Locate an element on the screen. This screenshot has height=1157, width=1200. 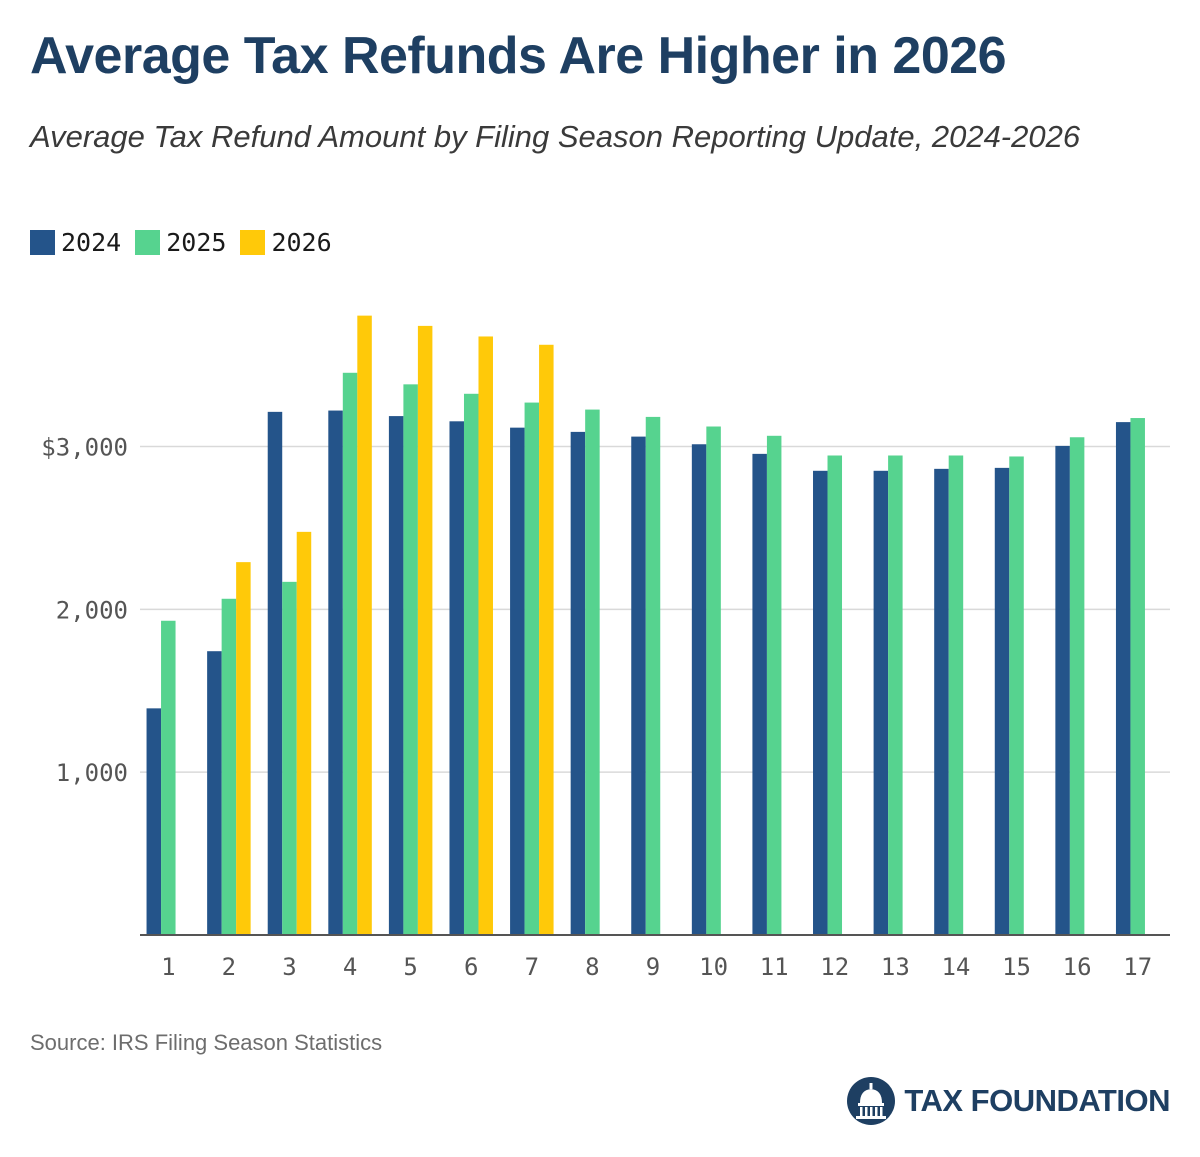
legend-label-2026: 2026 is located at coordinates (301, 242).